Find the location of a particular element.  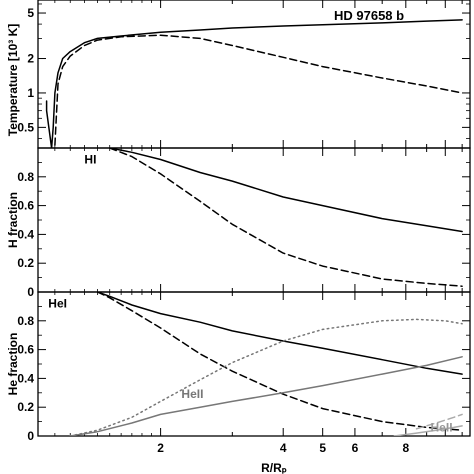

x-tick-label: 5 is located at coordinates (322, 448).